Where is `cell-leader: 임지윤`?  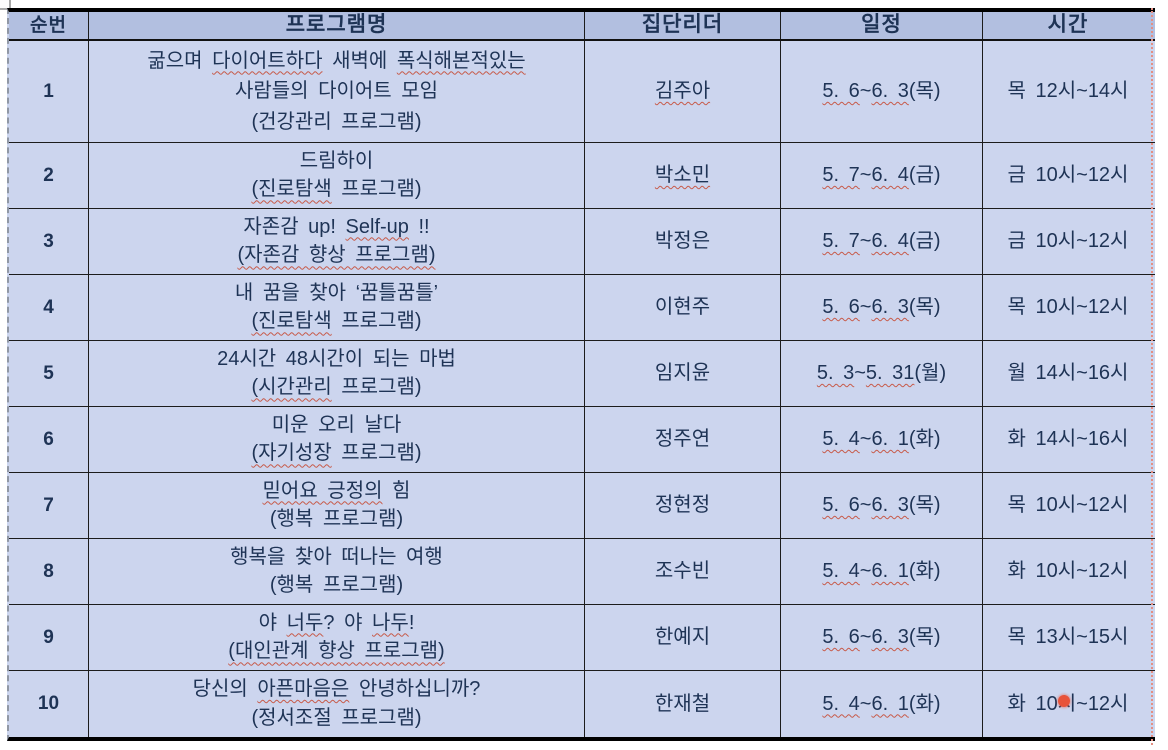 cell-leader: 임지윤 is located at coordinates (683, 373).